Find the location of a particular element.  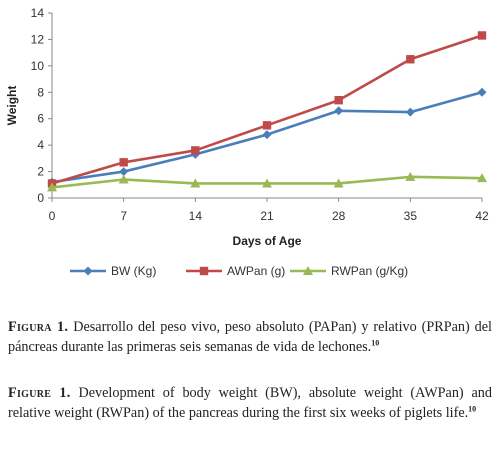

caption-spanish-ref: 10 is located at coordinates (375, 342).